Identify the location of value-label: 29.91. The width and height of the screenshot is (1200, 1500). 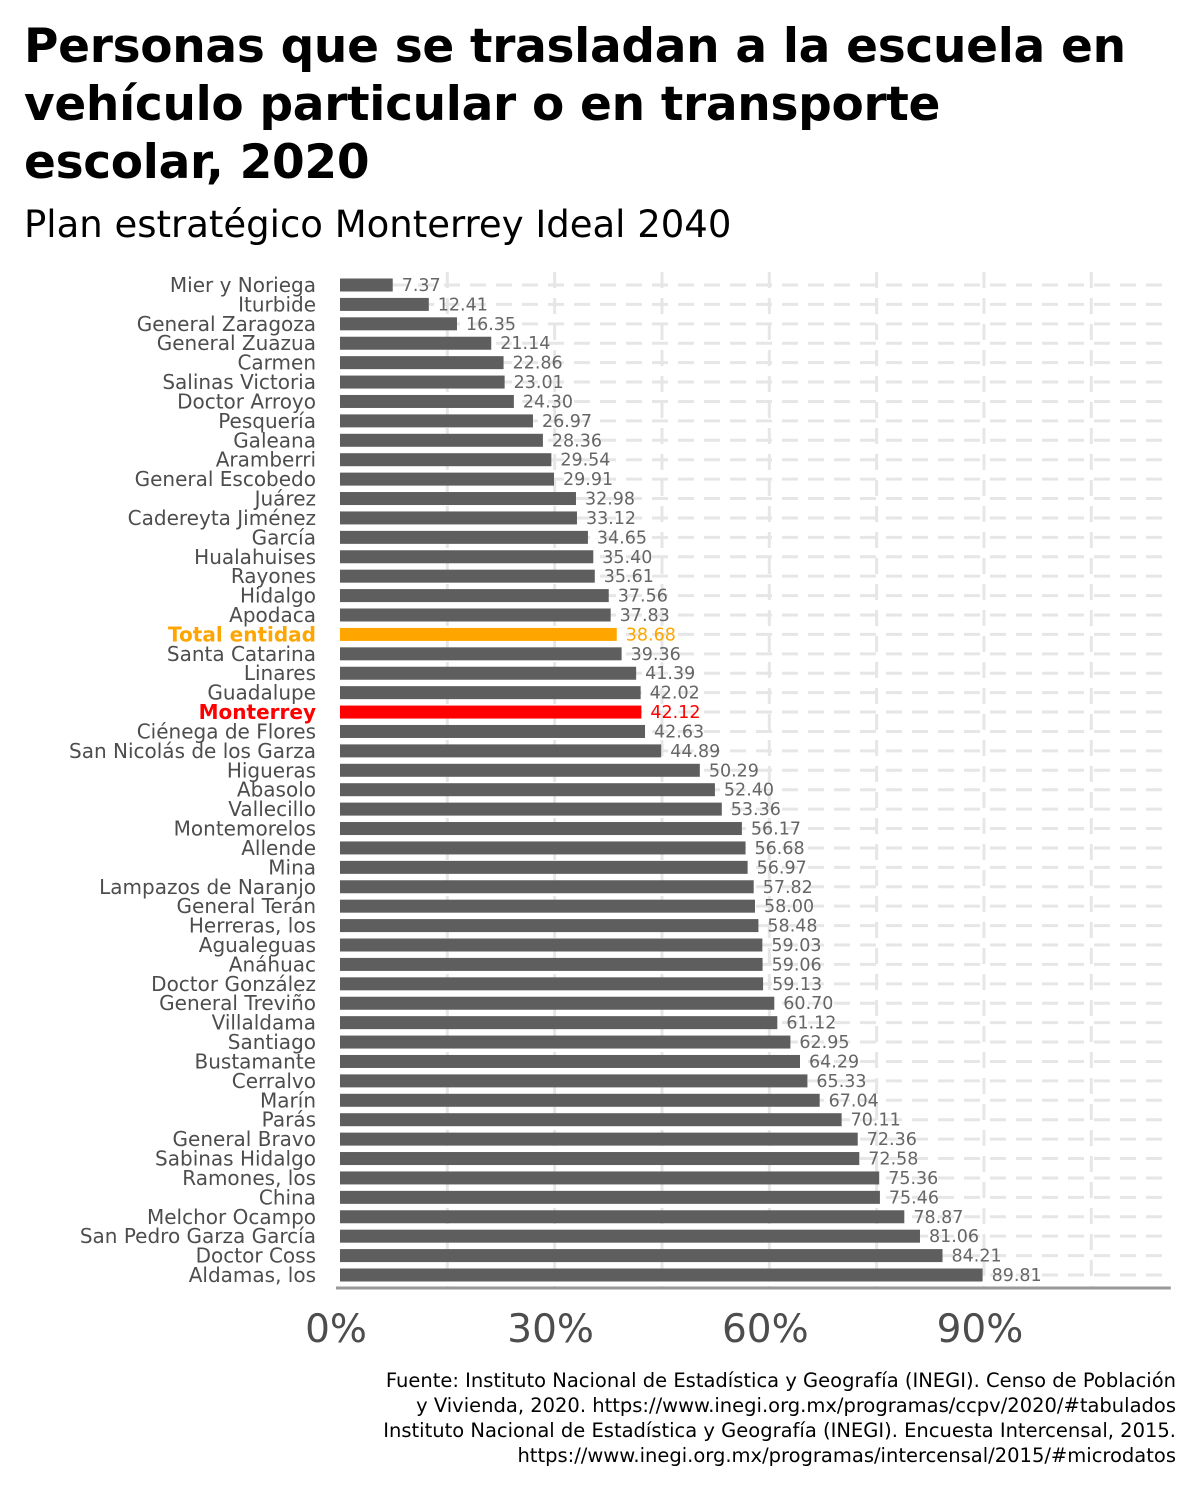
(588, 480).